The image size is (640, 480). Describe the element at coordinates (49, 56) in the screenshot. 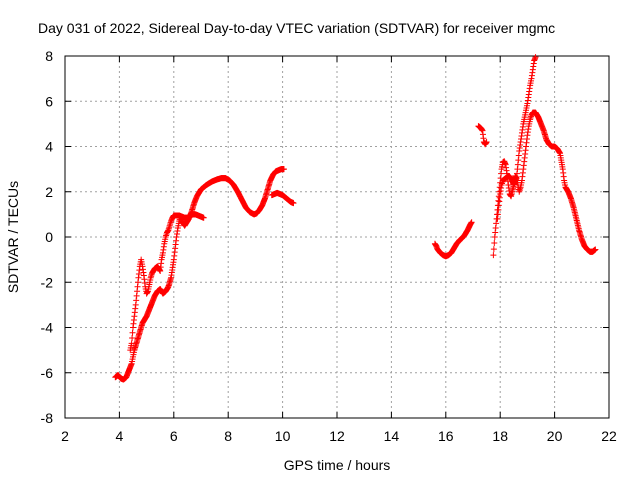

I see `y-tick-label: 8` at that location.